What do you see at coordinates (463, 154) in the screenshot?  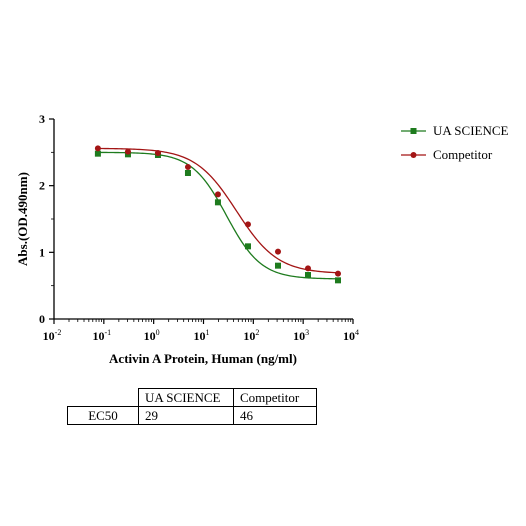 I see `legend-label: Competitor` at bounding box center [463, 154].